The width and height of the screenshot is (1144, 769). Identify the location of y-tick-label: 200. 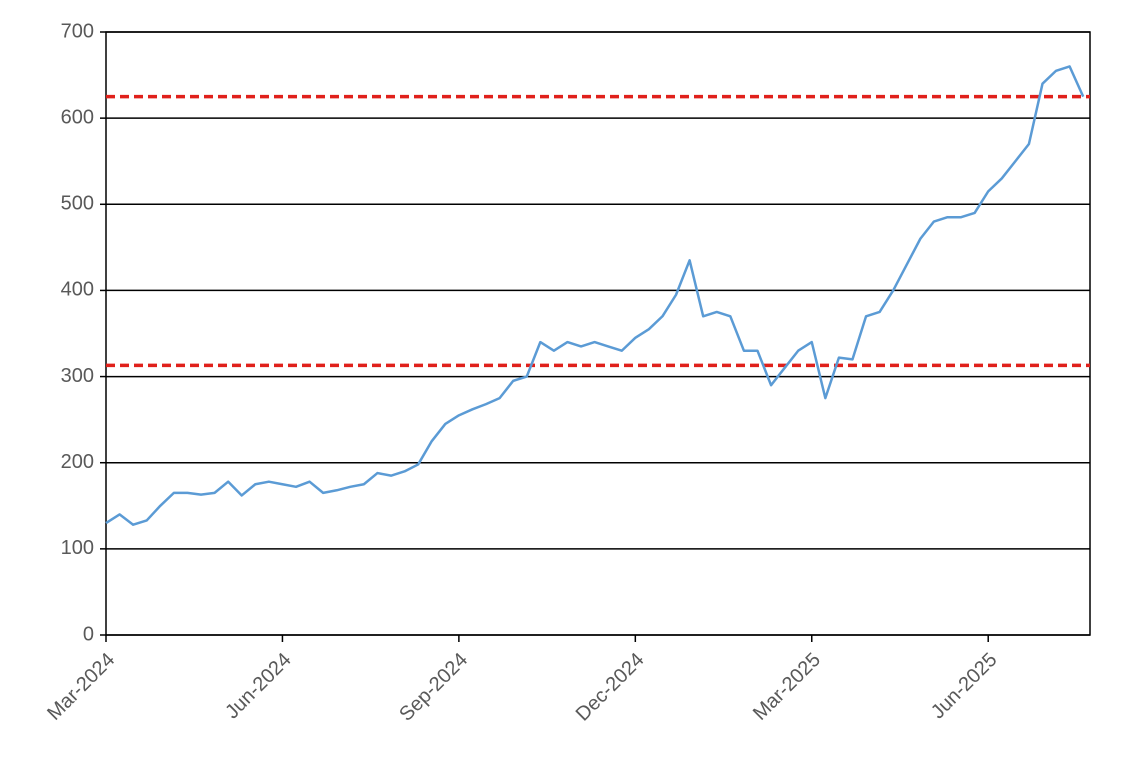
(77, 462).